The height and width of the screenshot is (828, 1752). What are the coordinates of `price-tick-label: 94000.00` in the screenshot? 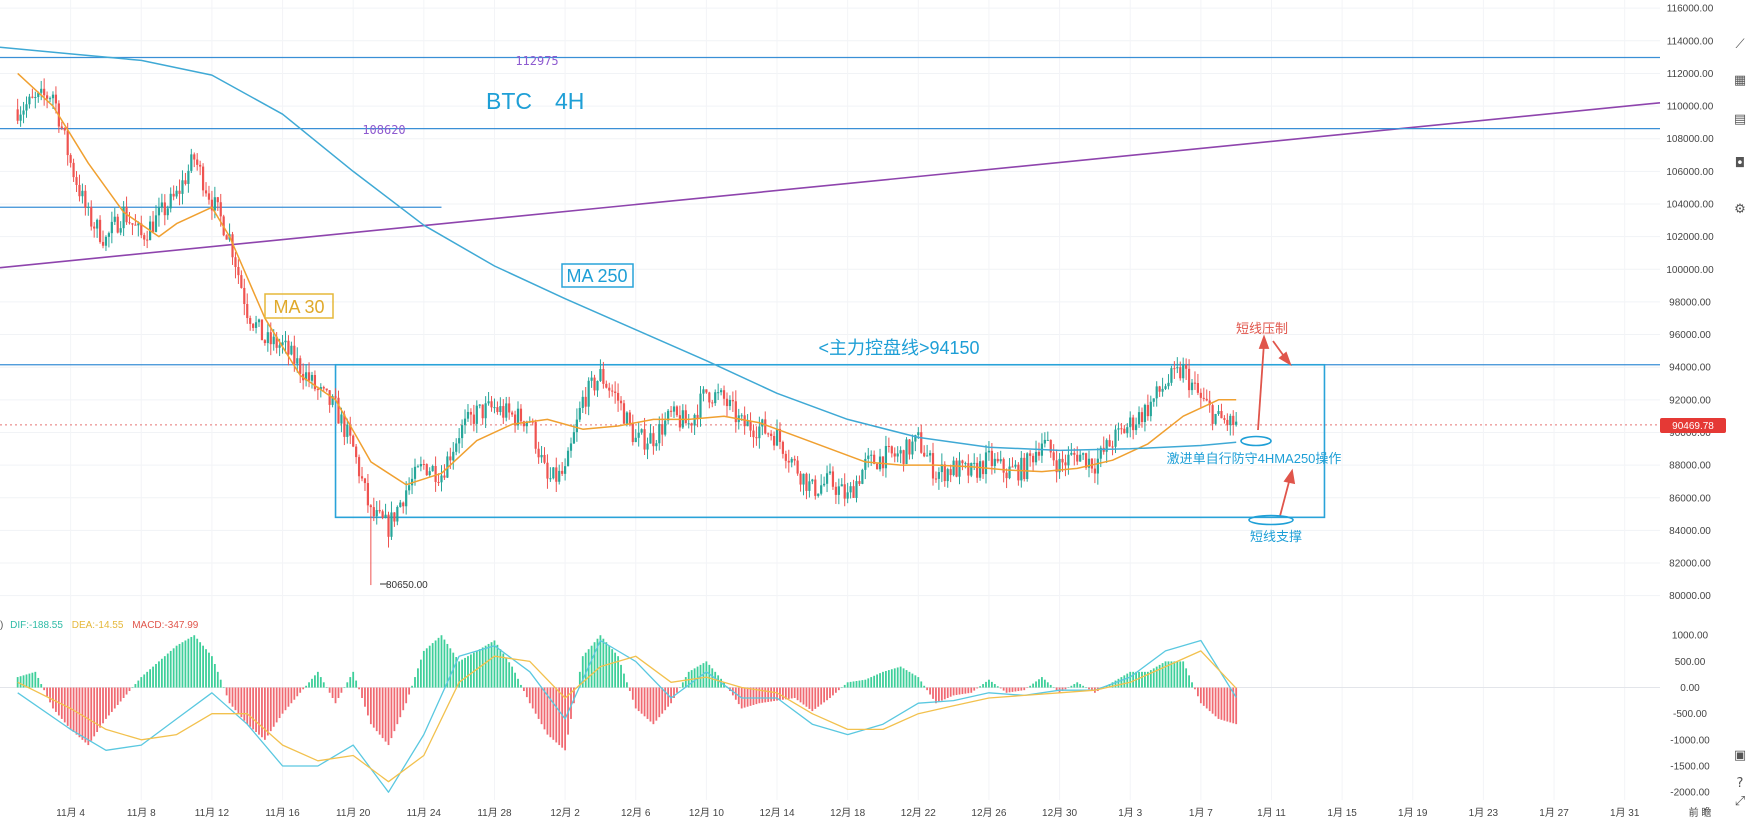 It's located at (1690, 368).